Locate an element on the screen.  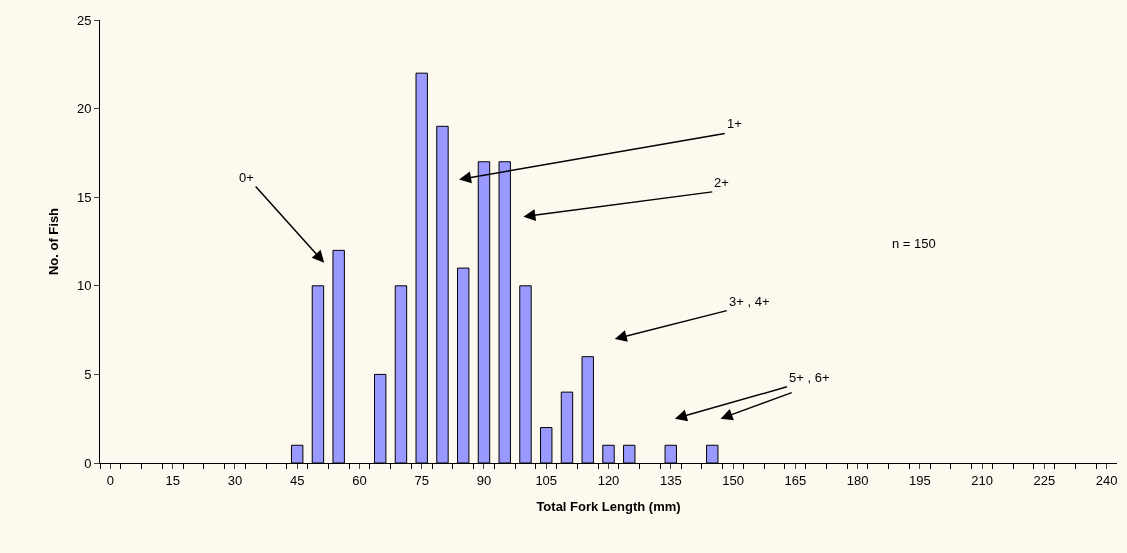
x-tick-label: 15 is located at coordinates (172, 480).